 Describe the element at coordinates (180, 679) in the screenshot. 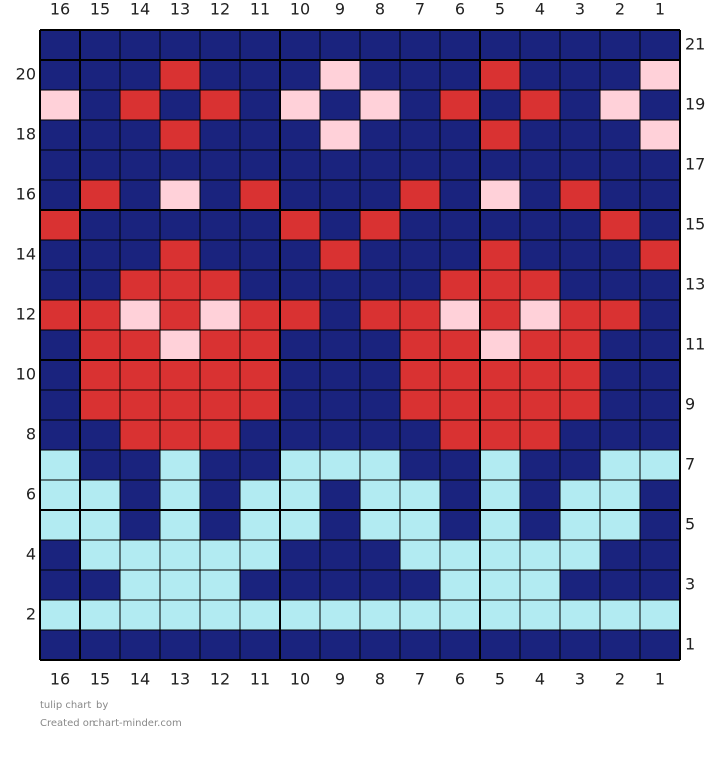

I see `column-label: 13` at that location.